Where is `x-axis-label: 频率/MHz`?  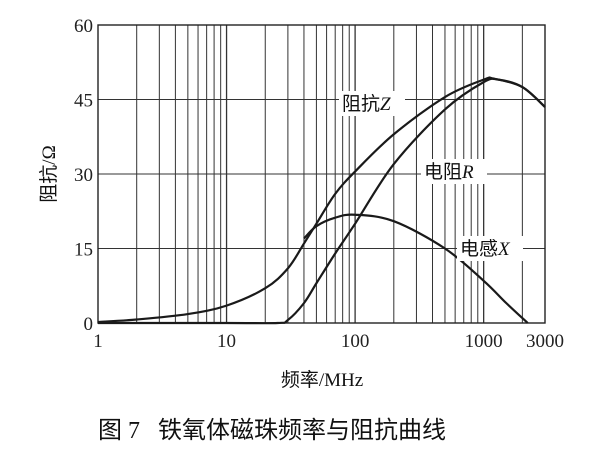 x-axis-label: 频率/MHz is located at coordinates (322, 380).